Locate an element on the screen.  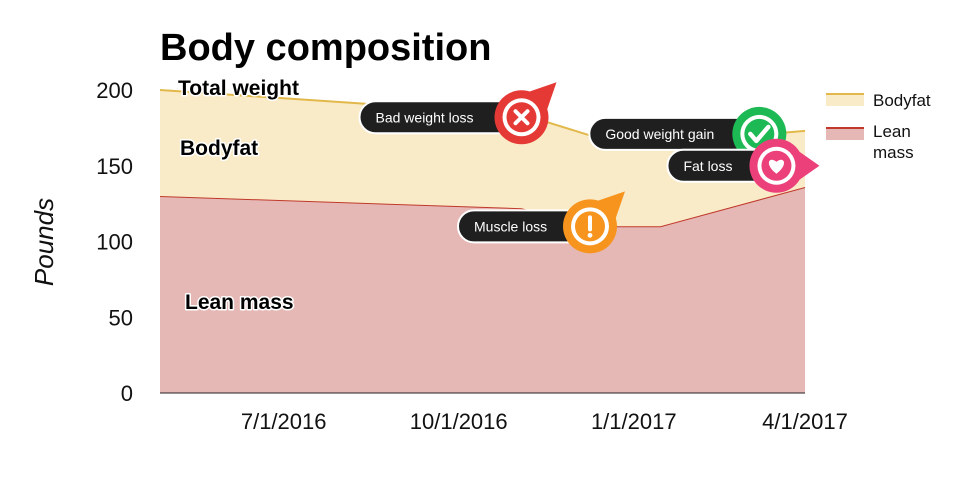
y-tick-100: 100 is located at coordinates (114, 242).